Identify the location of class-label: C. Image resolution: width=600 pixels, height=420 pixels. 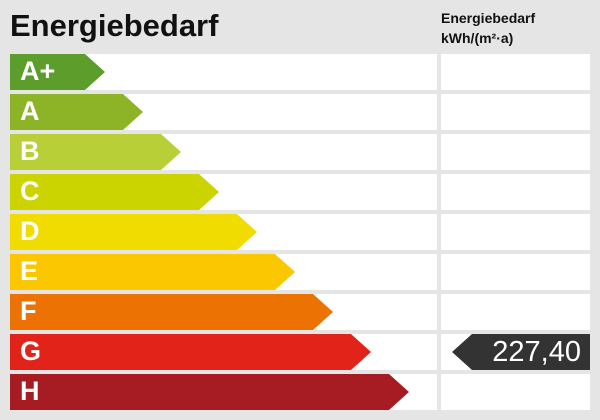
(30, 191).